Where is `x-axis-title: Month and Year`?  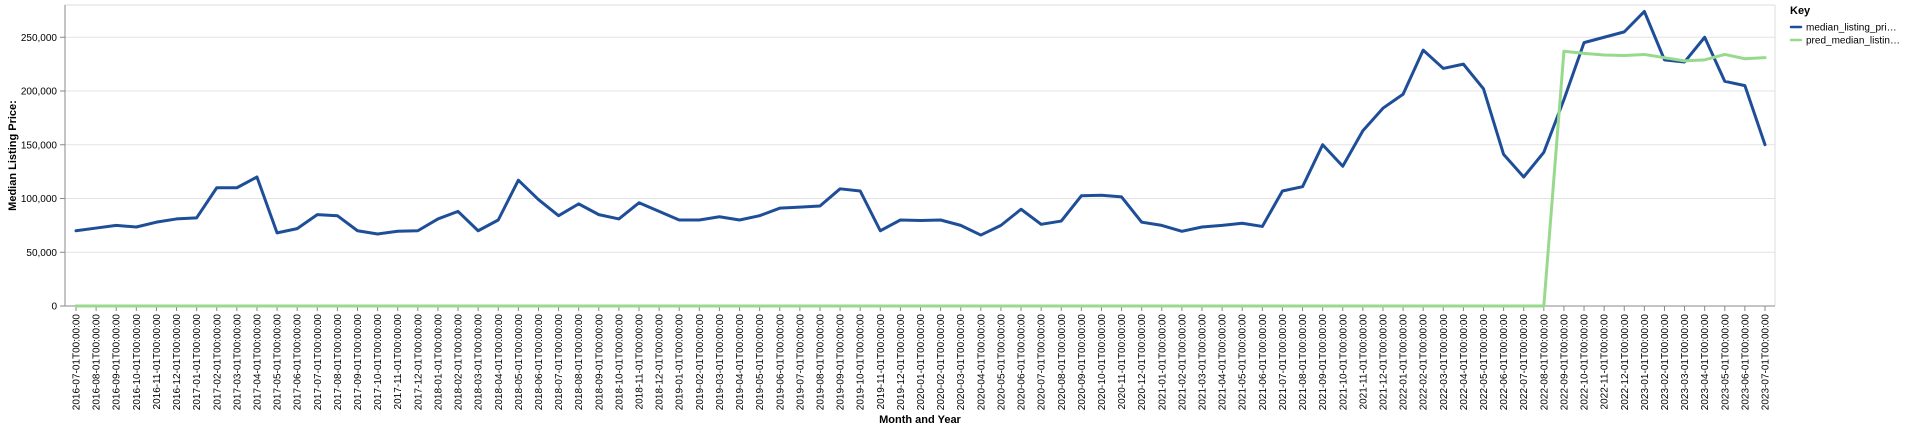 x-axis-title: Month and Year is located at coordinates (920, 420).